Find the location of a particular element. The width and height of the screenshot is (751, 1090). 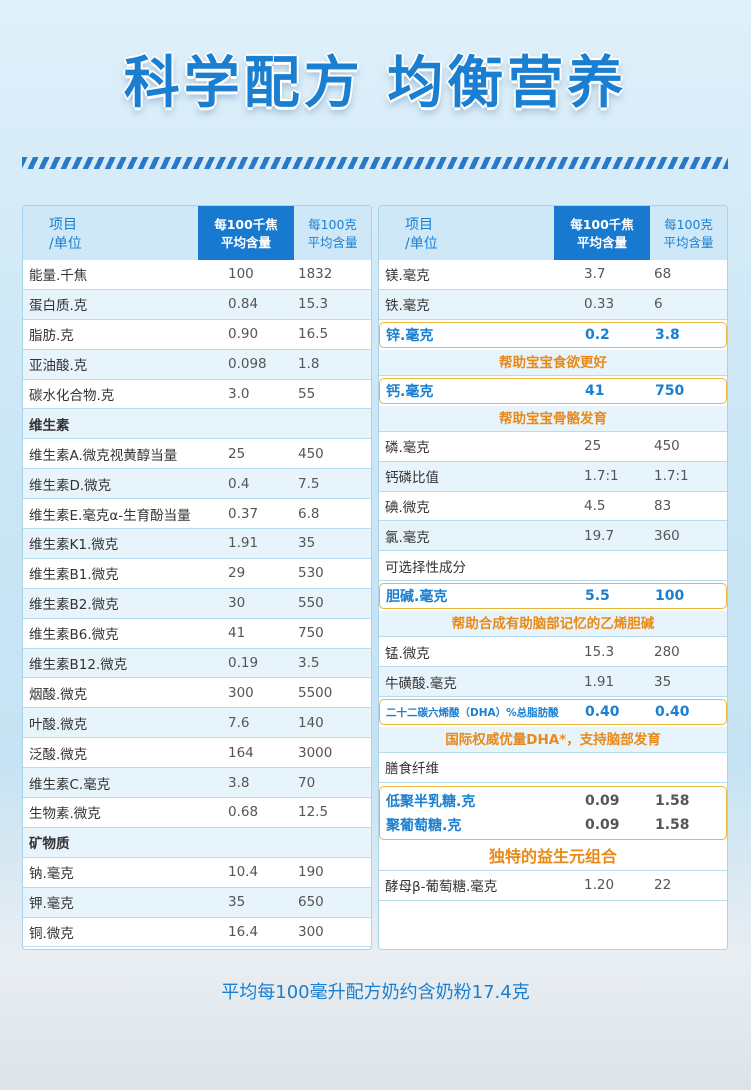

section-heading: 可选择性成分 is located at coordinates (553, 566).